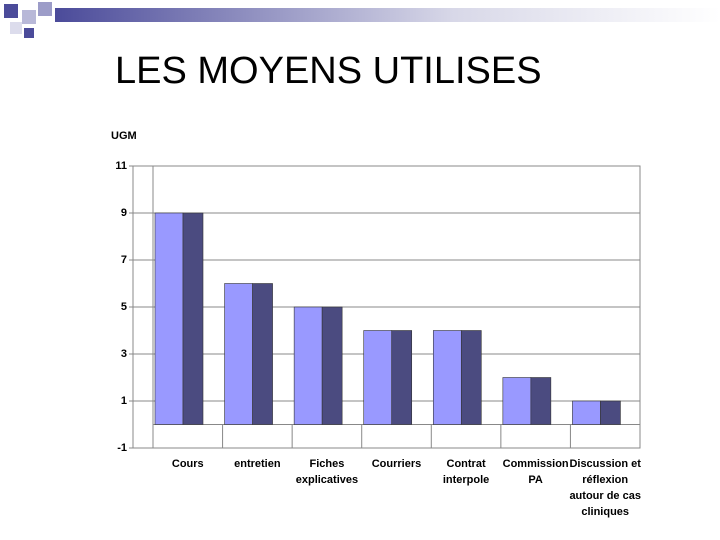 The width and height of the screenshot is (720, 540). I want to click on y-tick-label: 11, so click(121, 166).